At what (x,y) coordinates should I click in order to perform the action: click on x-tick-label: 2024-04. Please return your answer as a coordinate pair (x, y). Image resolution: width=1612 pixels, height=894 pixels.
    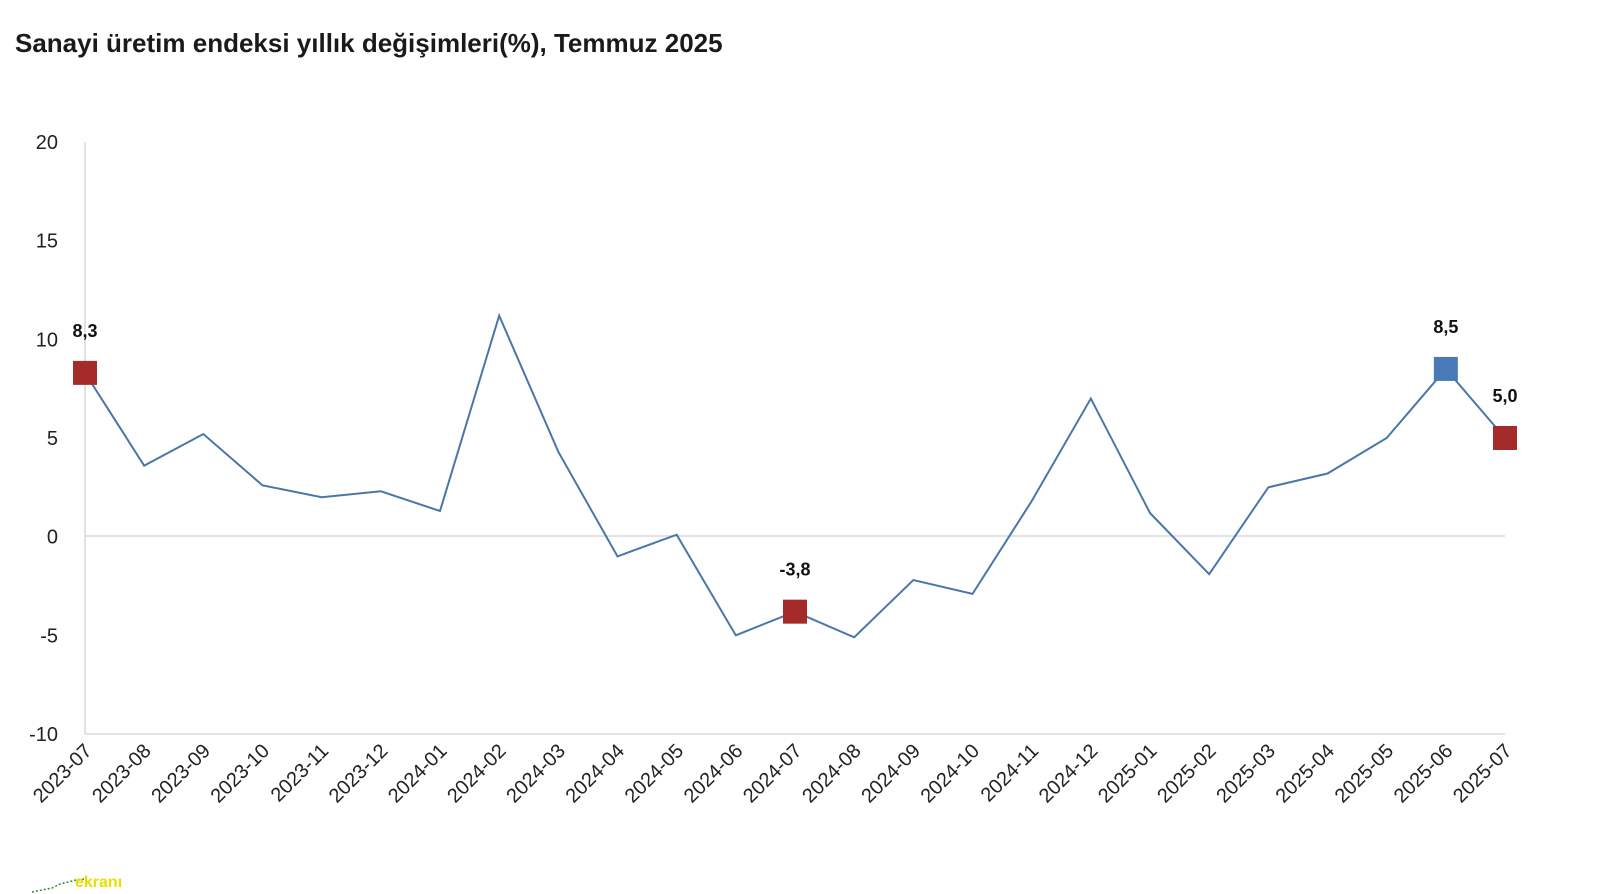
    Looking at the image, I should click on (595, 773).